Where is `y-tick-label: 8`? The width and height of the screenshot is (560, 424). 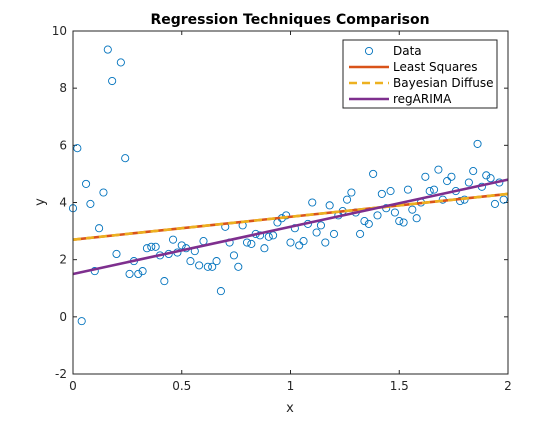
y-tick-label: 8 is located at coordinates (63, 88).